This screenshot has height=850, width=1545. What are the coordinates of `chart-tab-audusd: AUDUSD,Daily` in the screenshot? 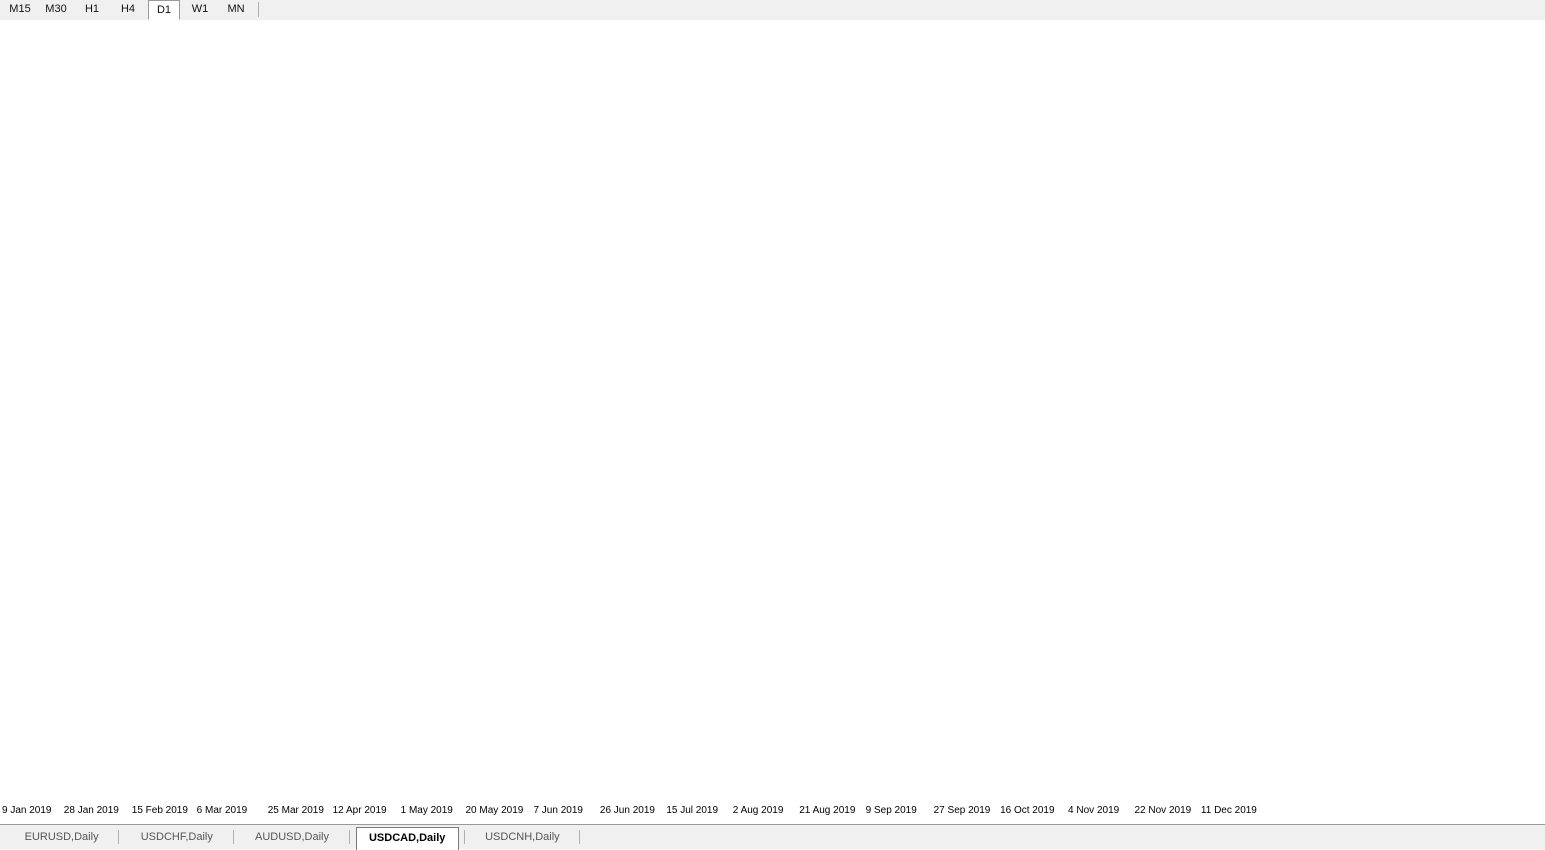 It's located at (292, 837).